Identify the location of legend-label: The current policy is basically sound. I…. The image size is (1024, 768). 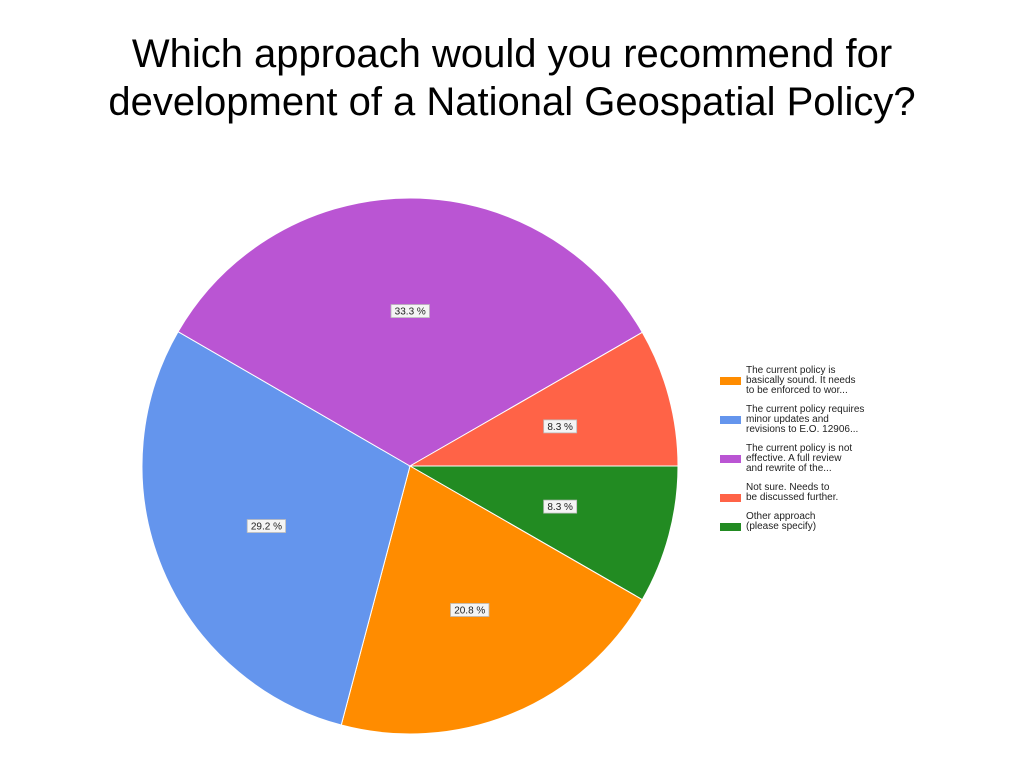
(801, 380).